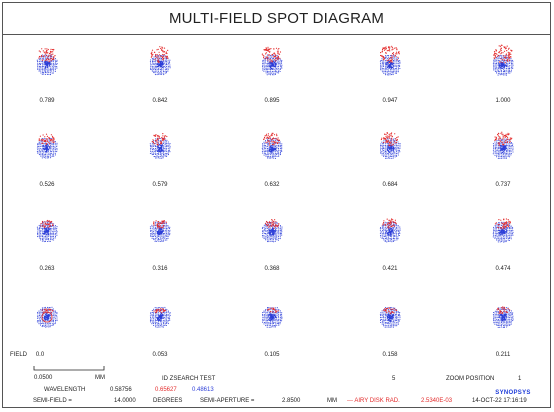 This screenshot has height=412, width=554. I want to click on field-value-r3-c1: 0.053, so click(160, 355).